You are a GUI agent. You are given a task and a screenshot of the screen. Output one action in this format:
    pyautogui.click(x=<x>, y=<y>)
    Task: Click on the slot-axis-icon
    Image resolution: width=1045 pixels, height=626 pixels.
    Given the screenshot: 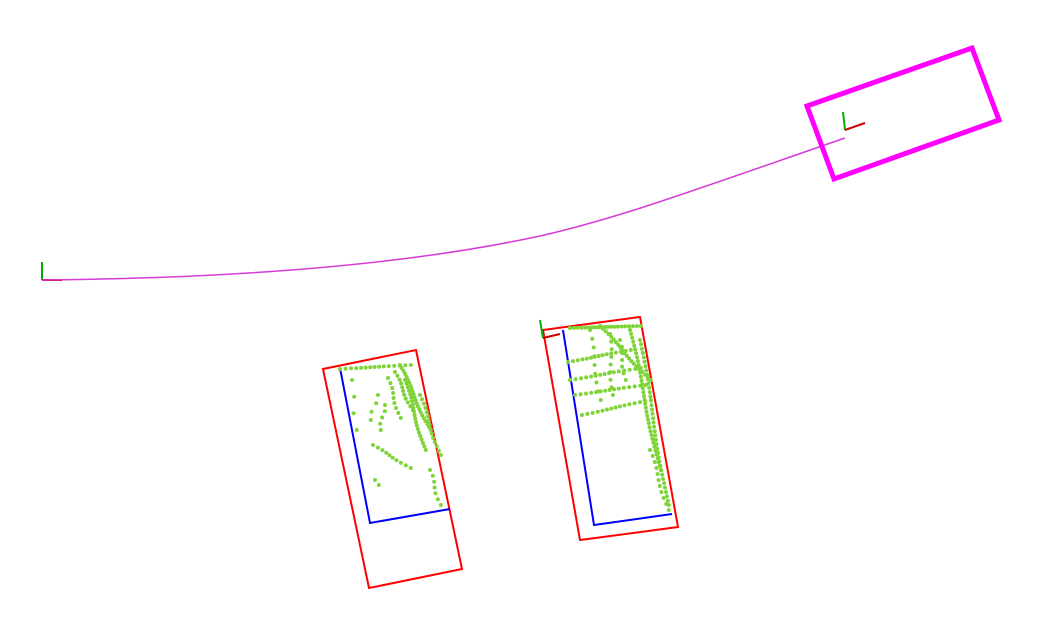 What is the action you would take?
    pyautogui.click(x=550, y=329)
    